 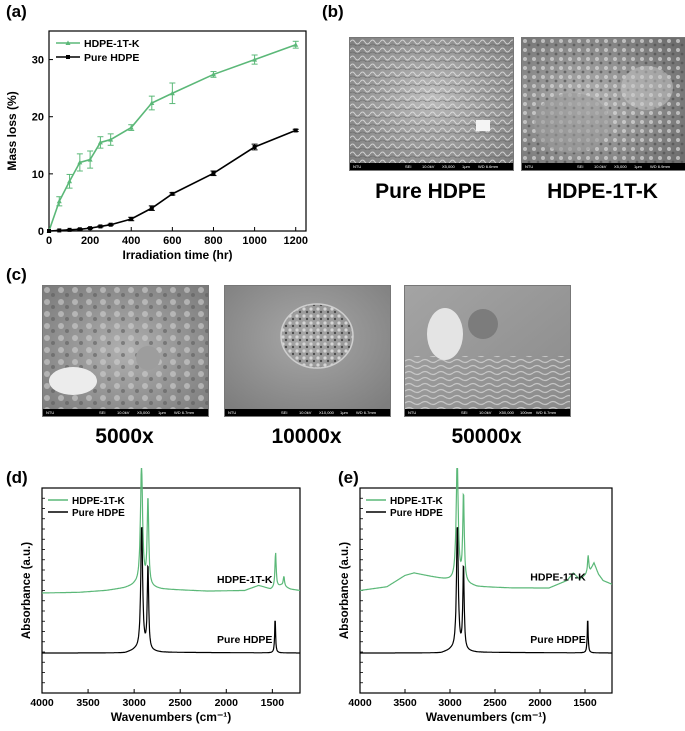 What do you see at coordinates (41, 232) in the screenshot?
I see `y-tick-label: 0` at bounding box center [41, 232].